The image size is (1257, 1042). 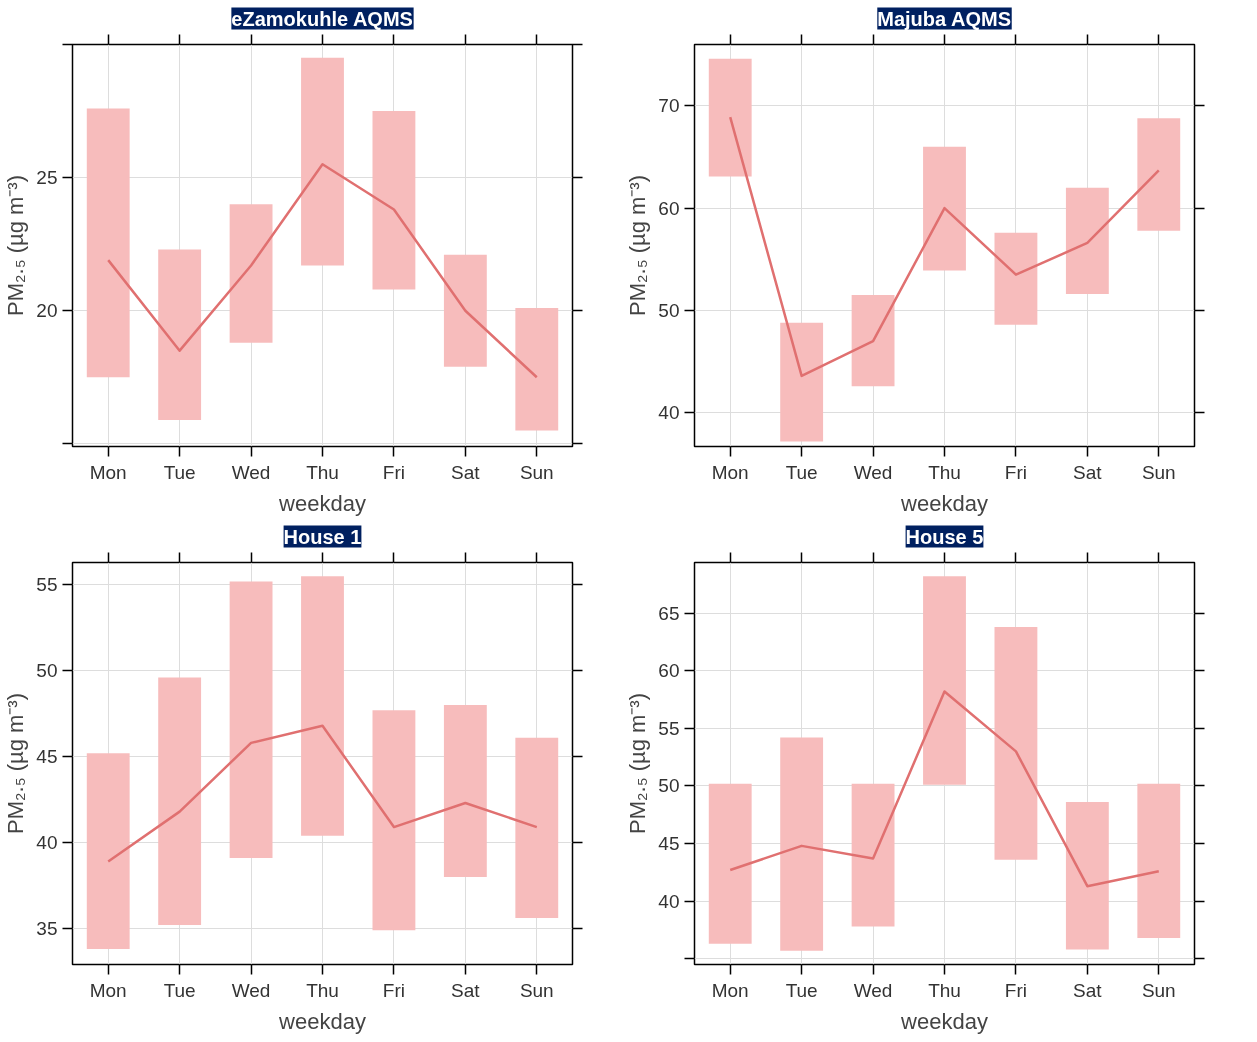 I want to click on y-tick-label: 25, so click(x=47, y=178).